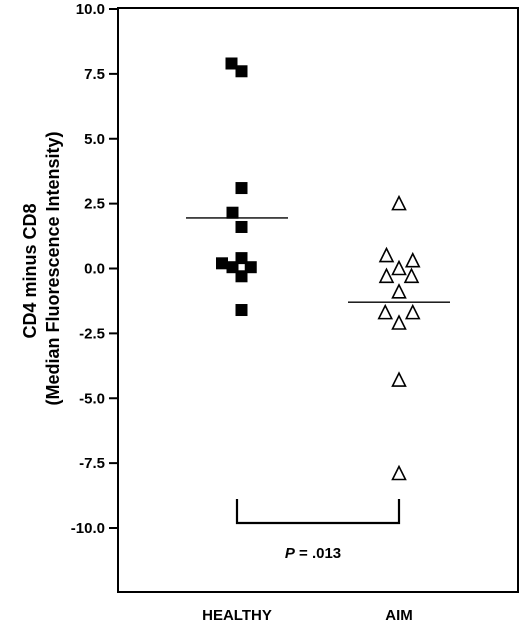  I want to click on comparison-bracket, so click(318, 512).